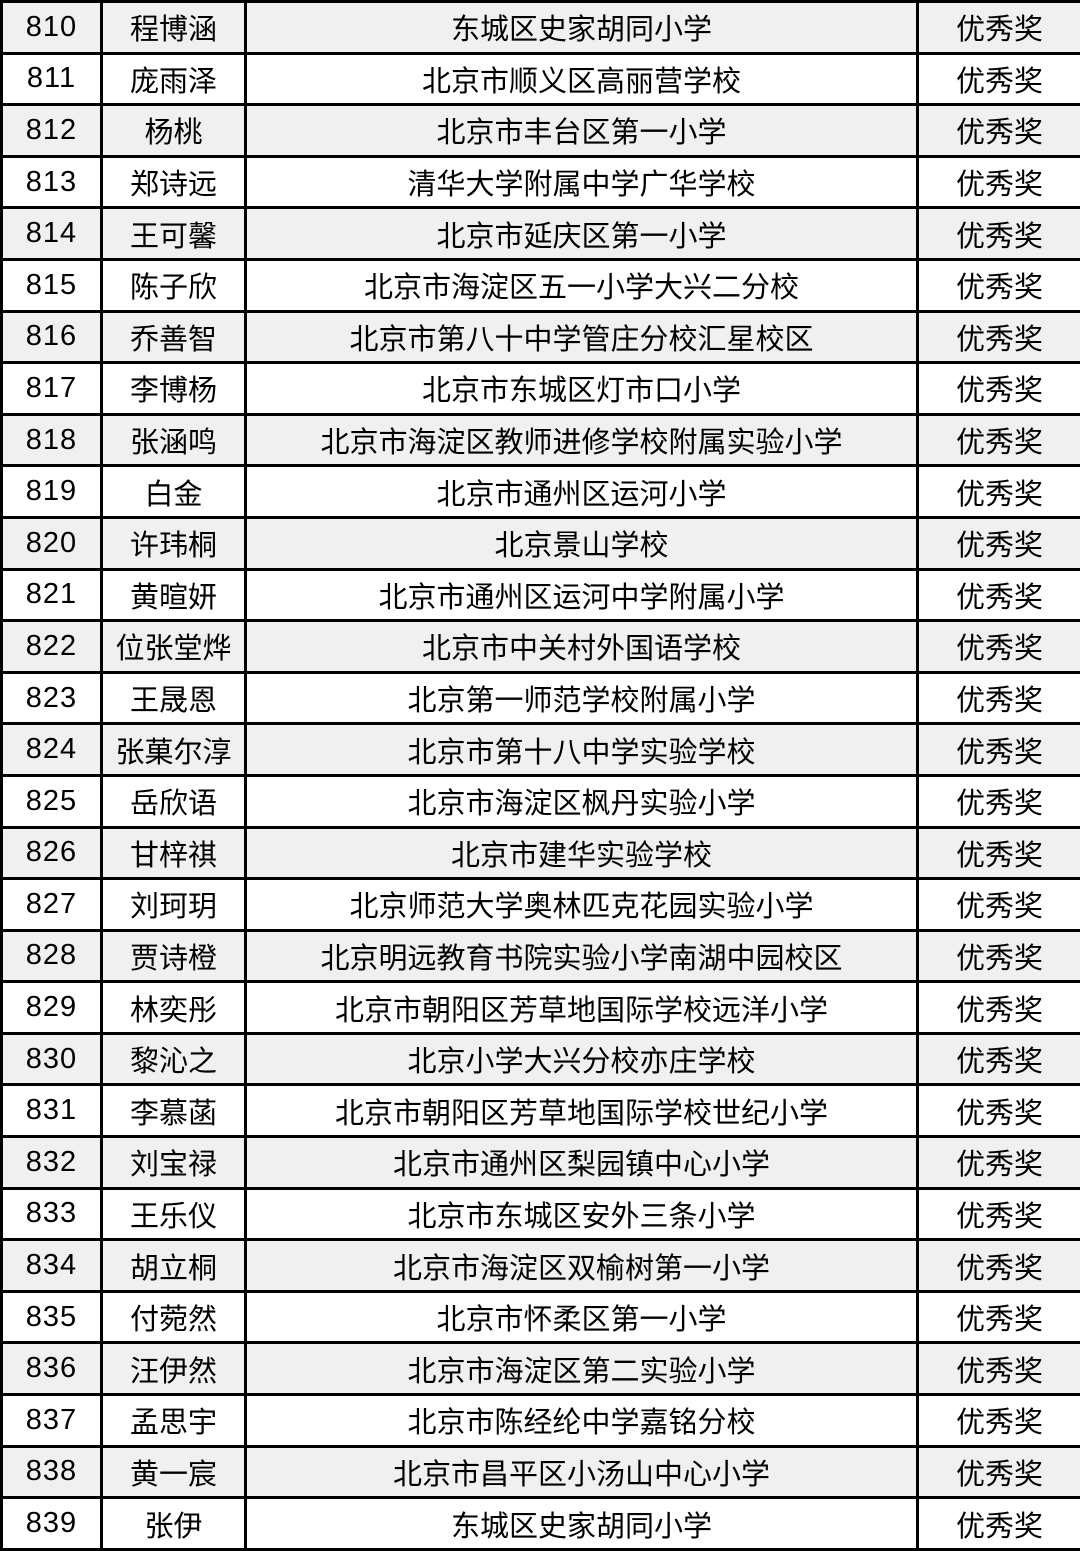  What do you see at coordinates (174, 1421) in the screenshot?
I see `name-cell: 孟思宇` at bounding box center [174, 1421].